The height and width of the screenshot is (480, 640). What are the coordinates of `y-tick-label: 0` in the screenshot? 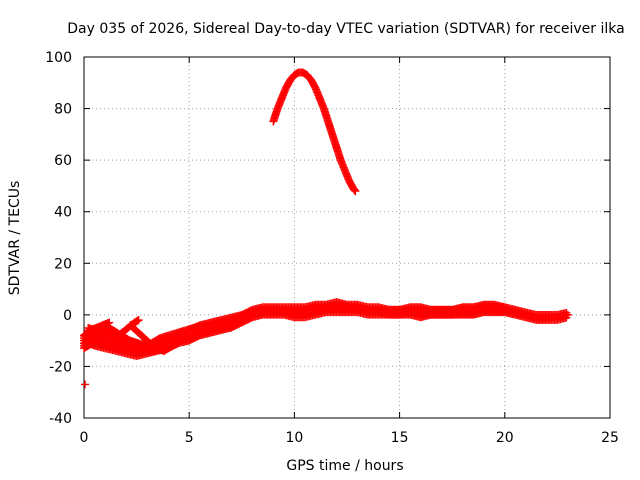 It's located at (67, 316).